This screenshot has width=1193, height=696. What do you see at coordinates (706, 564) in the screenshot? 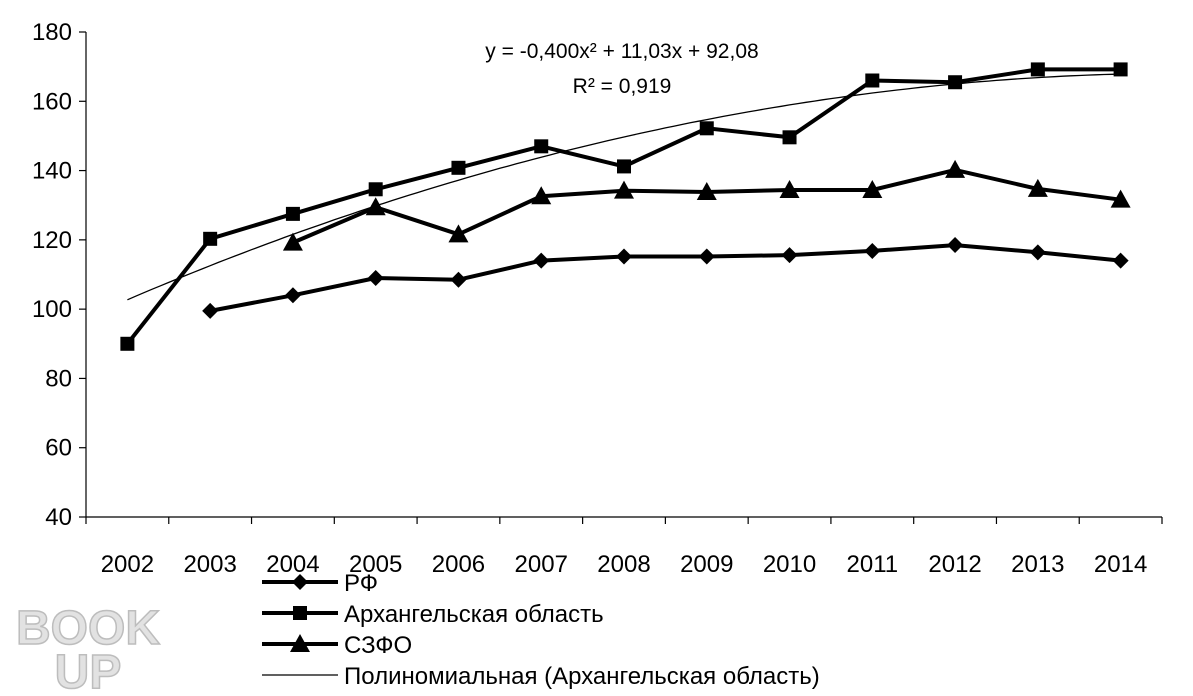
I see `x-tick-label: 2009` at bounding box center [706, 564].